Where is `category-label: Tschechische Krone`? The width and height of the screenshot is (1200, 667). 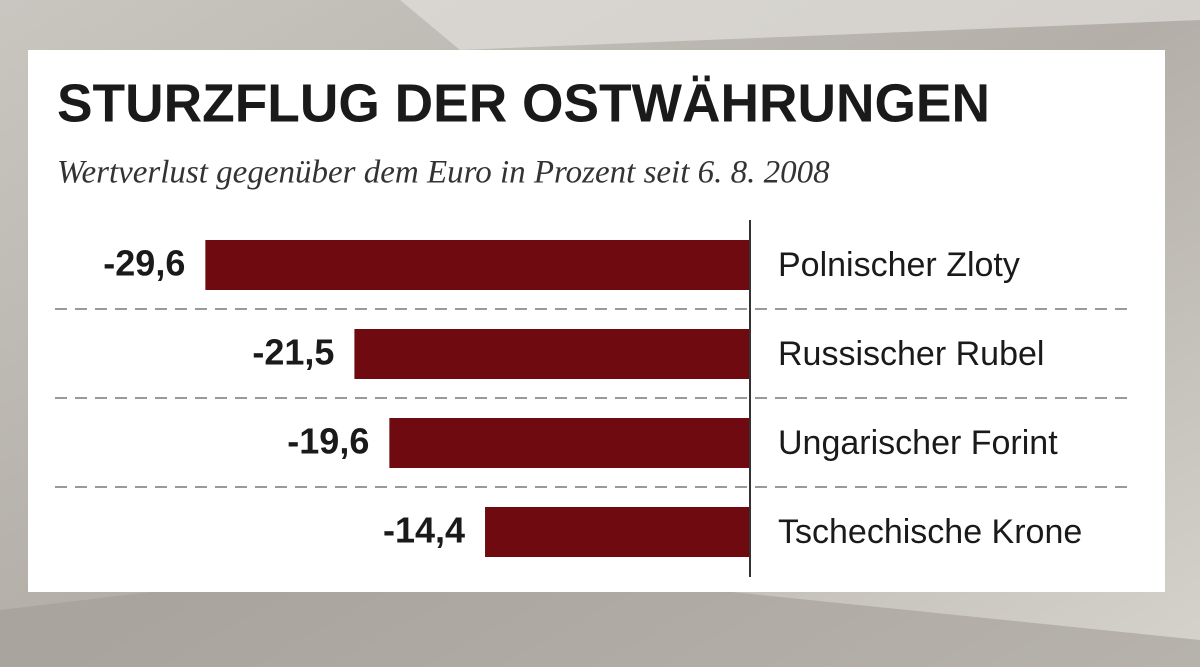 category-label: Tschechische Krone is located at coordinates (930, 532).